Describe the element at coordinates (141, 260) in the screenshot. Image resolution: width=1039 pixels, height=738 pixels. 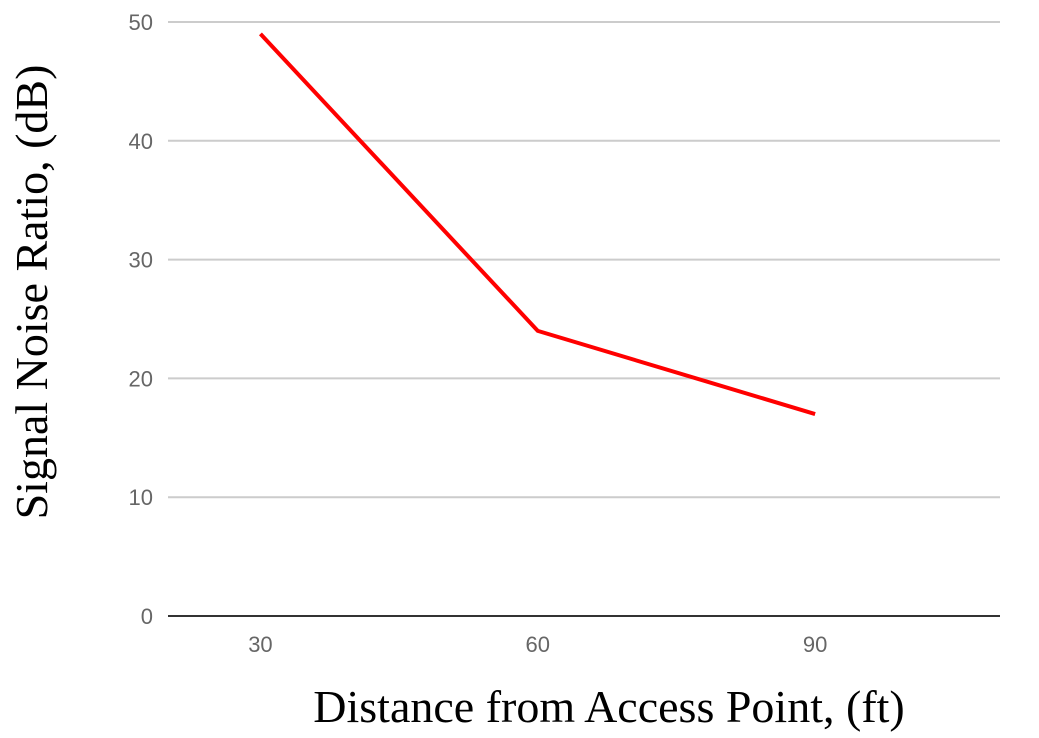
I see `y-tick-label: 30` at that location.